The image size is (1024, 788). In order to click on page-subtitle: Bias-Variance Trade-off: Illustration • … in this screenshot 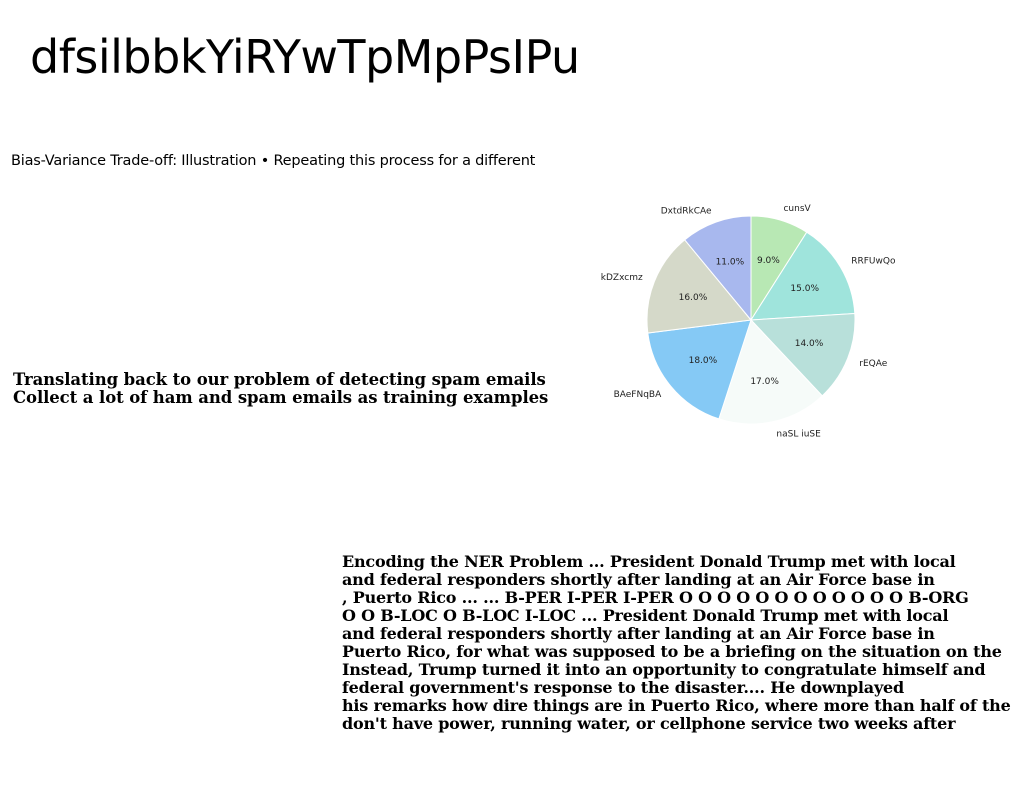, I will do `click(273, 161)`.